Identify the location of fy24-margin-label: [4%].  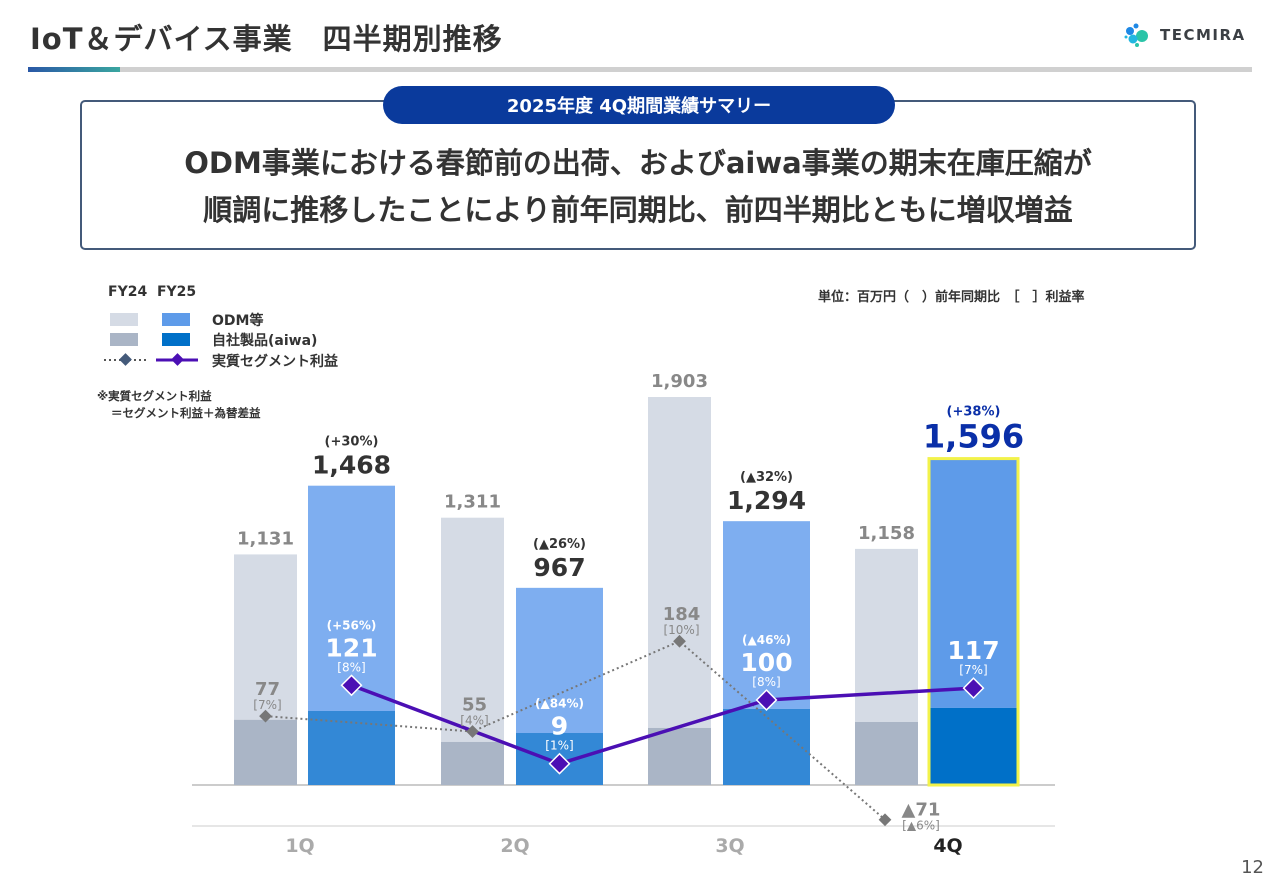
(474, 721).